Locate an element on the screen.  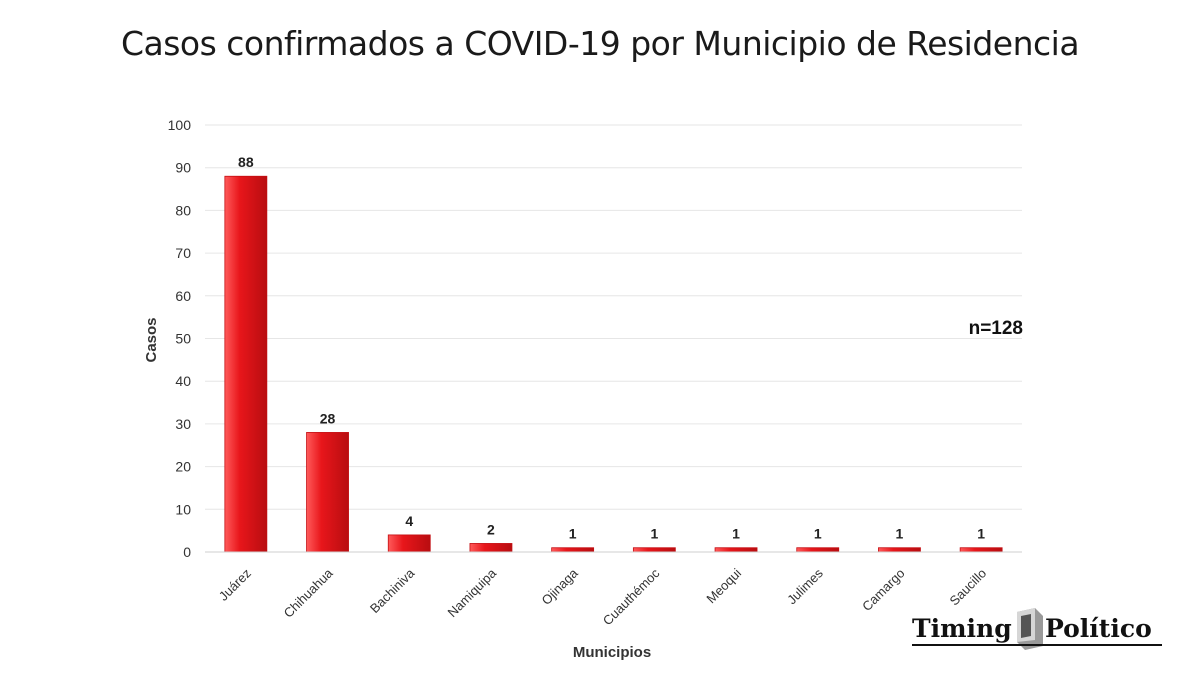
y-tick-label: 70 is located at coordinates (183, 253).